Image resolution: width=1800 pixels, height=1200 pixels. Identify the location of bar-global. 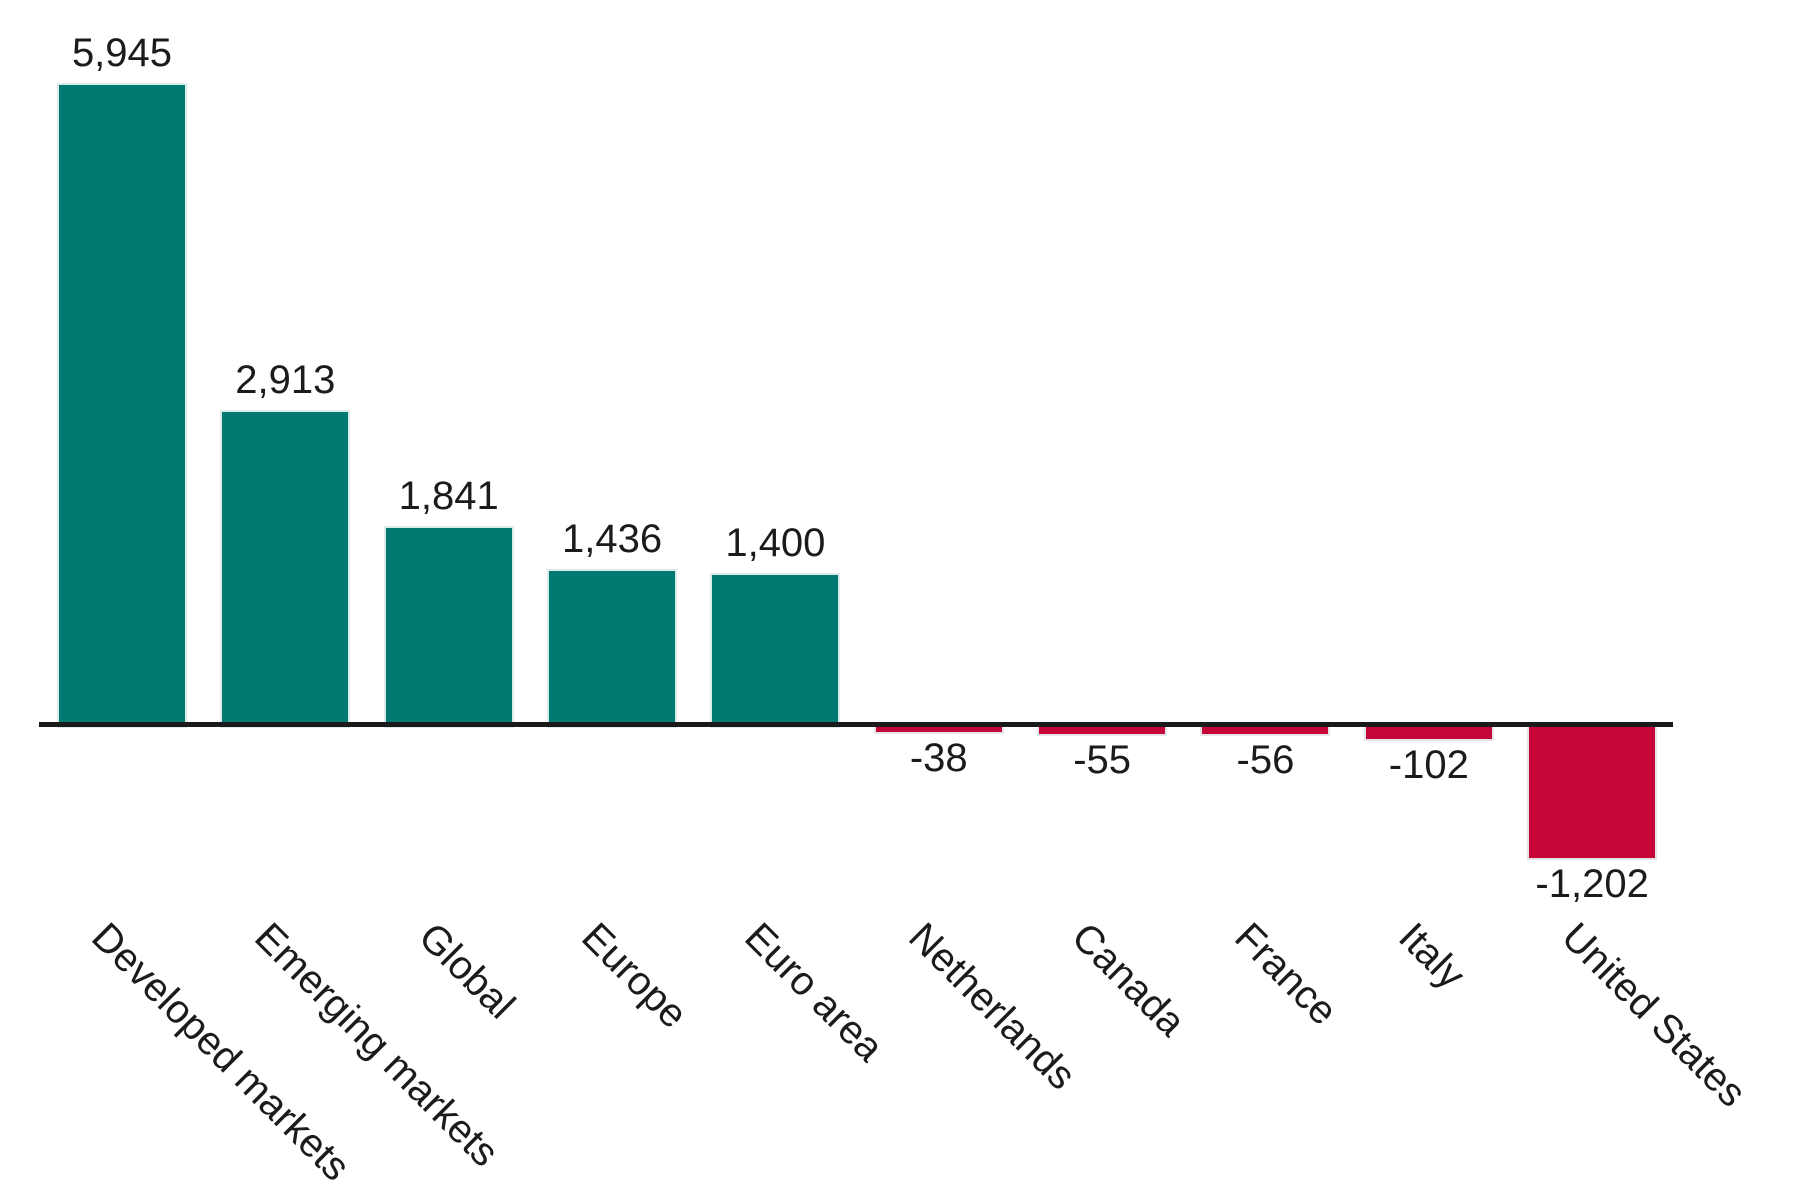
(448, 626).